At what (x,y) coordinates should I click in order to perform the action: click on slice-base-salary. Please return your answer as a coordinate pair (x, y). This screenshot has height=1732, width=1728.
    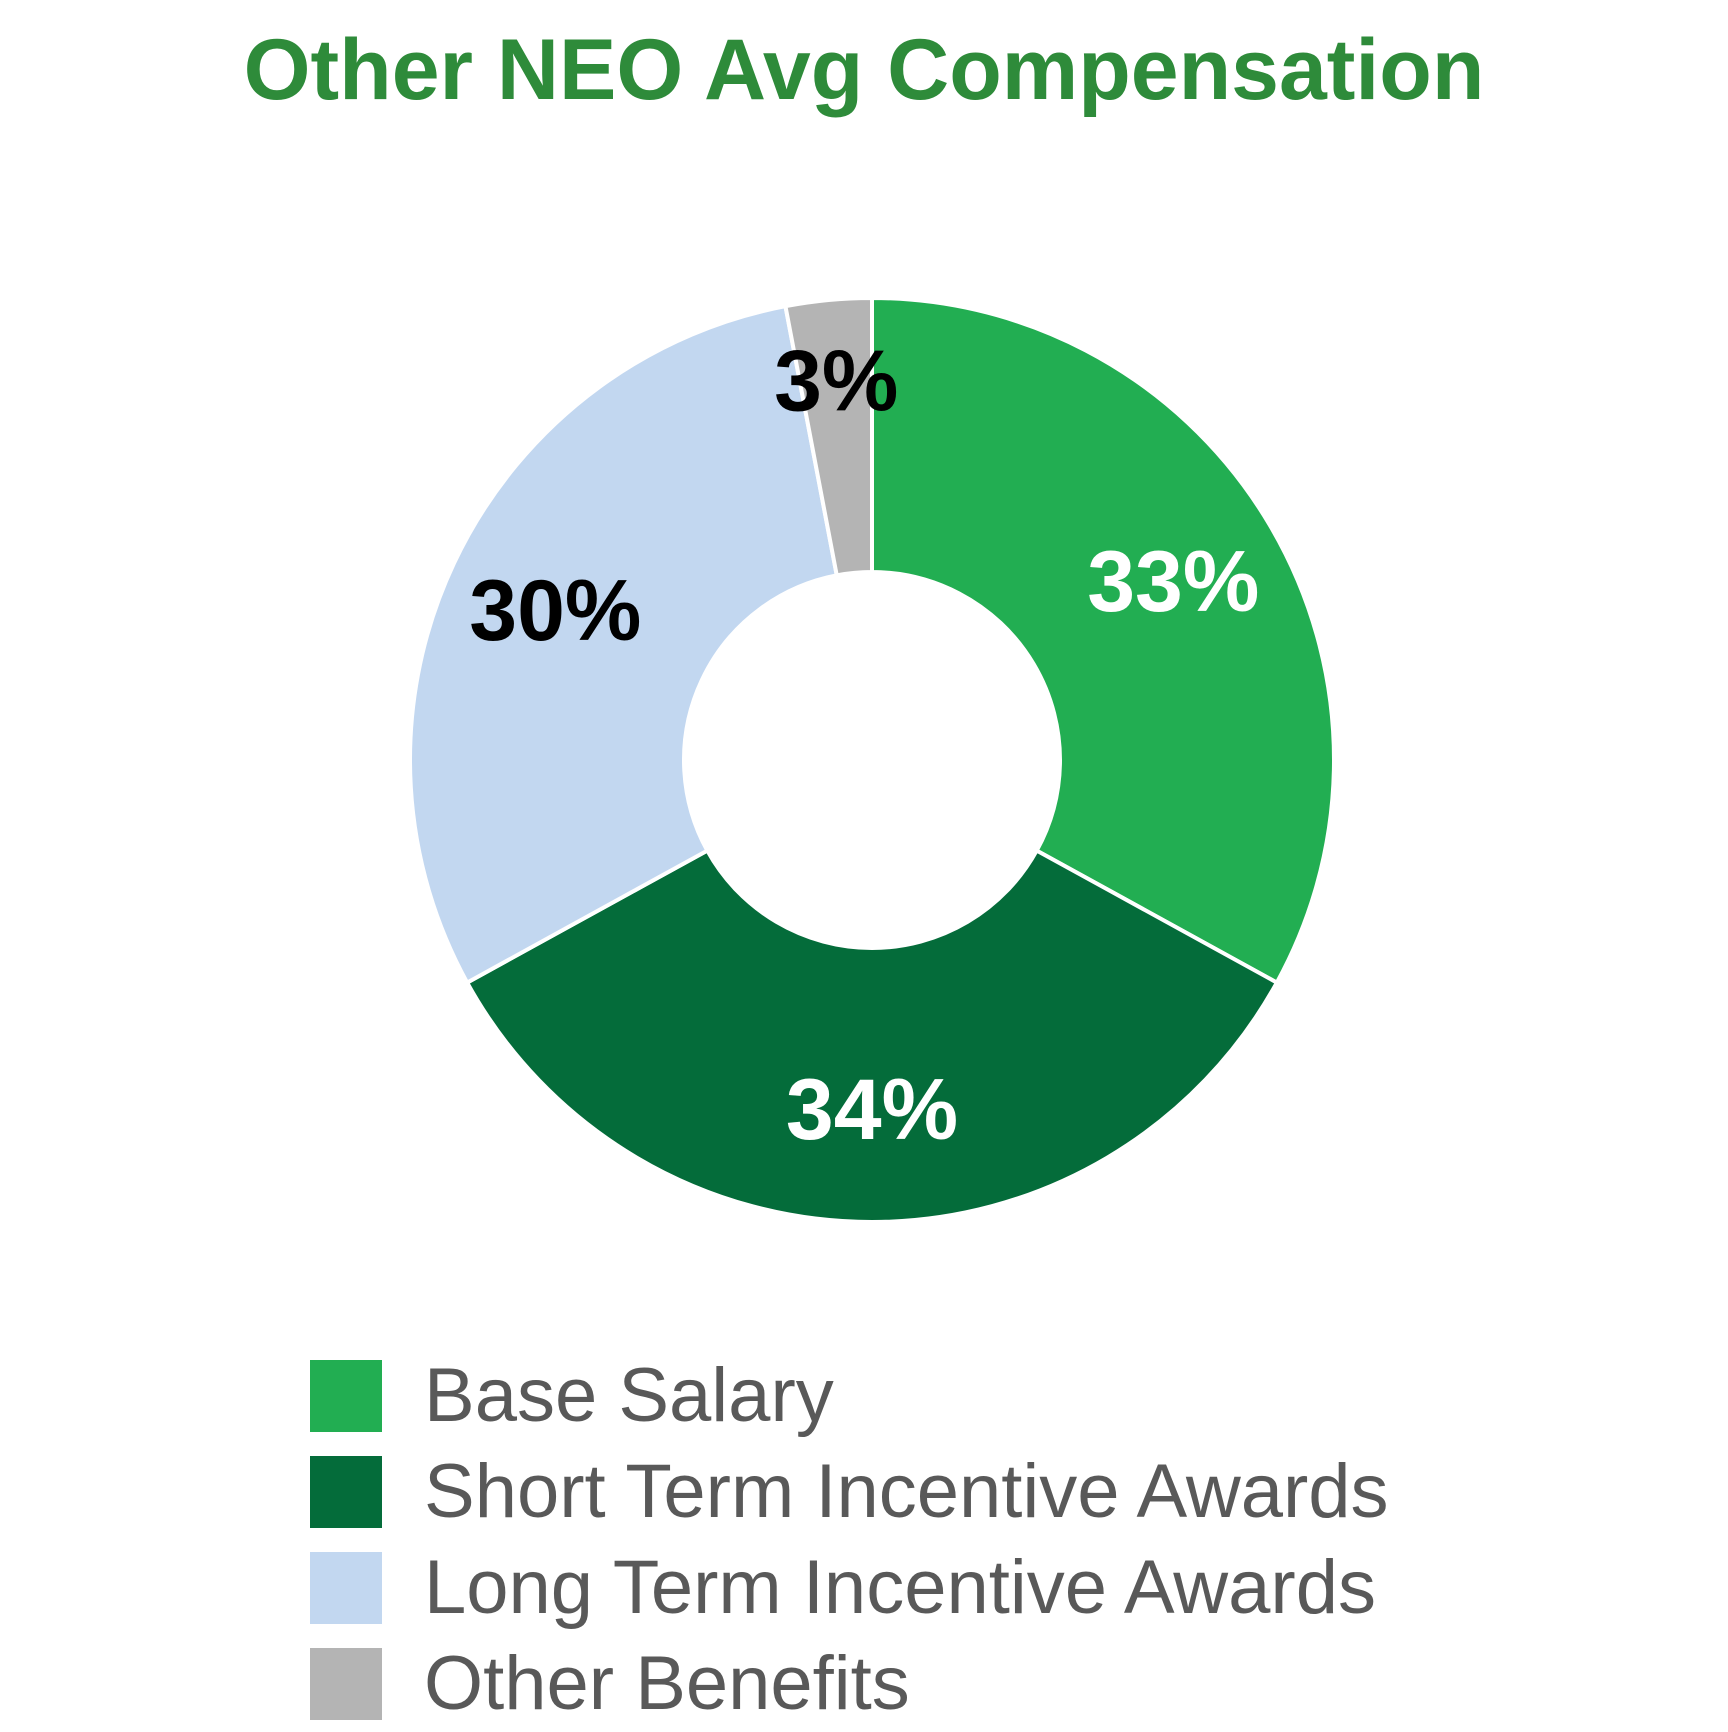
    Looking at the image, I should click on (1103, 640).